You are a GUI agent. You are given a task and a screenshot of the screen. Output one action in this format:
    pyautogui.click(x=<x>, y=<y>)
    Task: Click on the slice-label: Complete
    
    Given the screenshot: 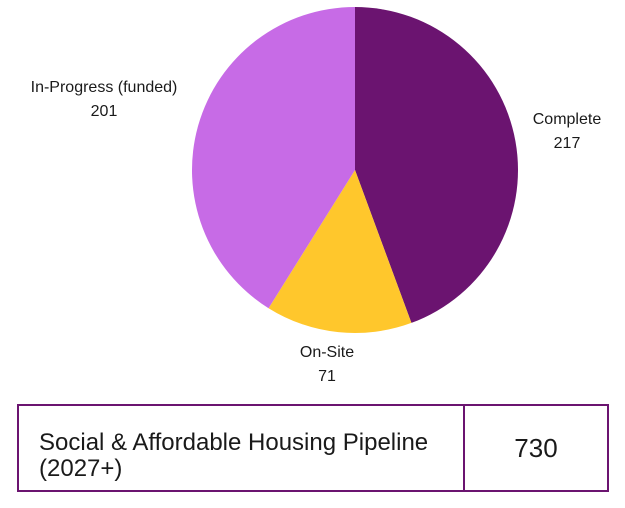 What is the action you would take?
    pyautogui.click(x=567, y=119)
    